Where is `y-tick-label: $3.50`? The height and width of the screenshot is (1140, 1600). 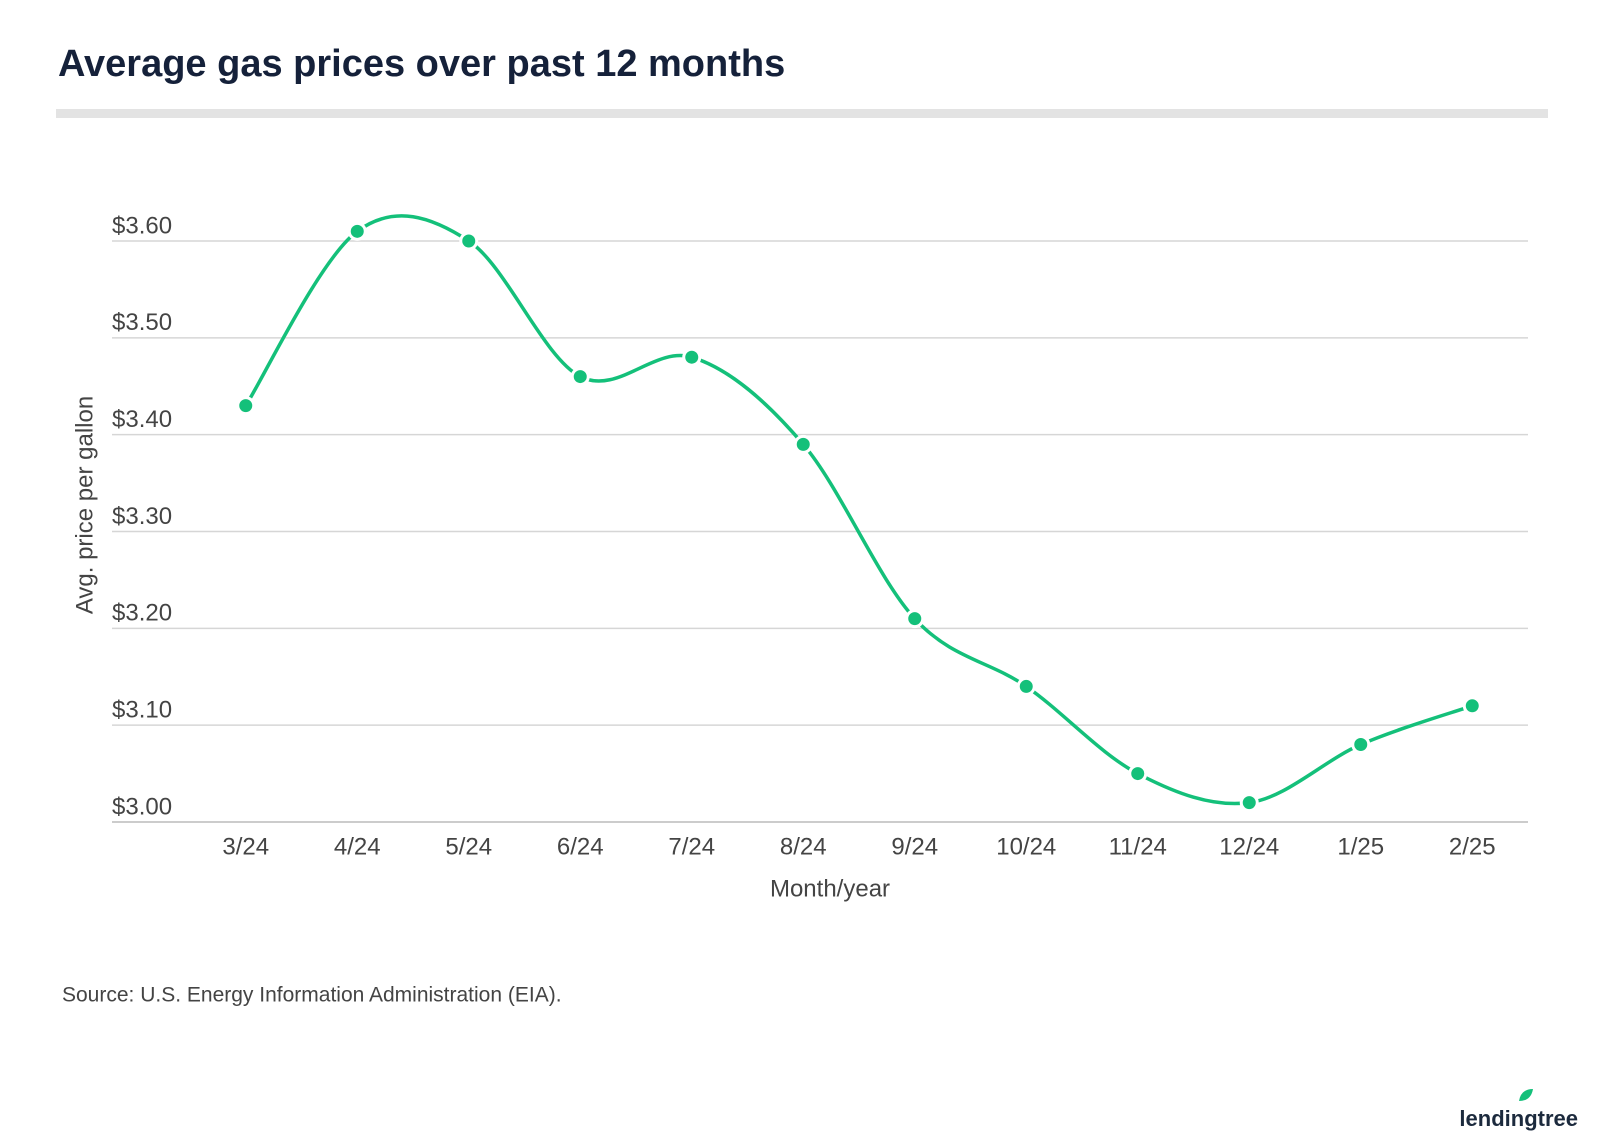
y-tick-label: $3.50 is located at coordinates (142, 322).